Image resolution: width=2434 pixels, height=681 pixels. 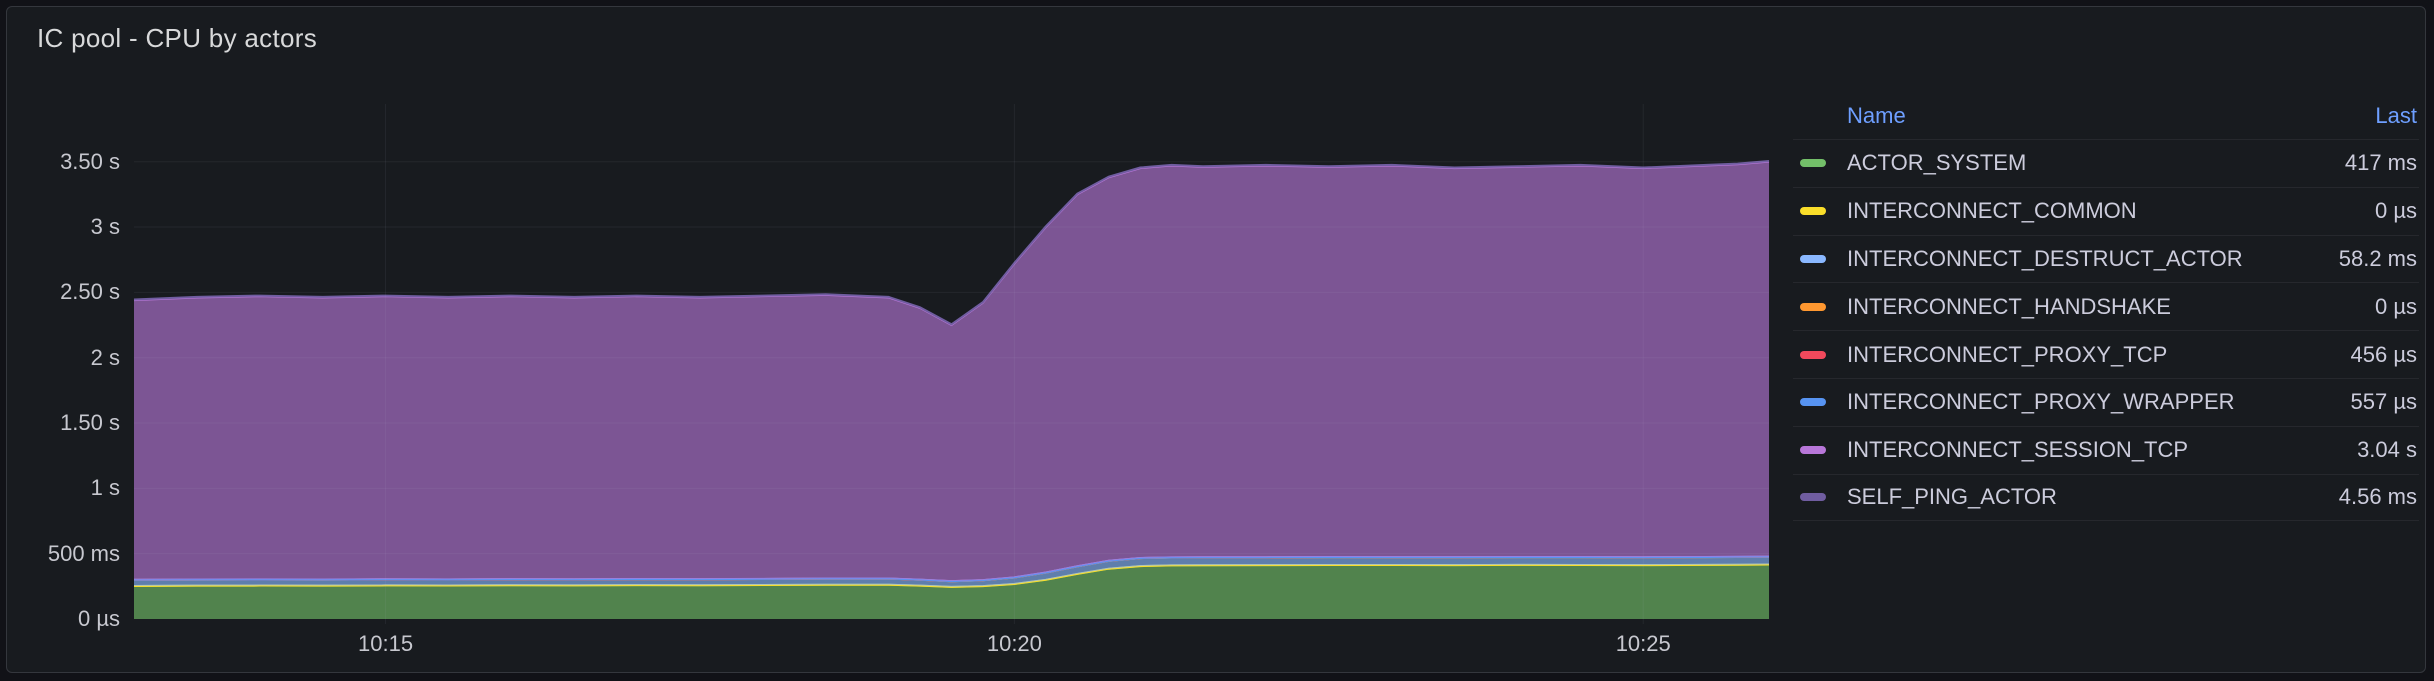 What do you see at coordinates (105, 227) in the screenshot?
I see `y-axis-tick-label: 3 s` at bounding box center [105, 227].